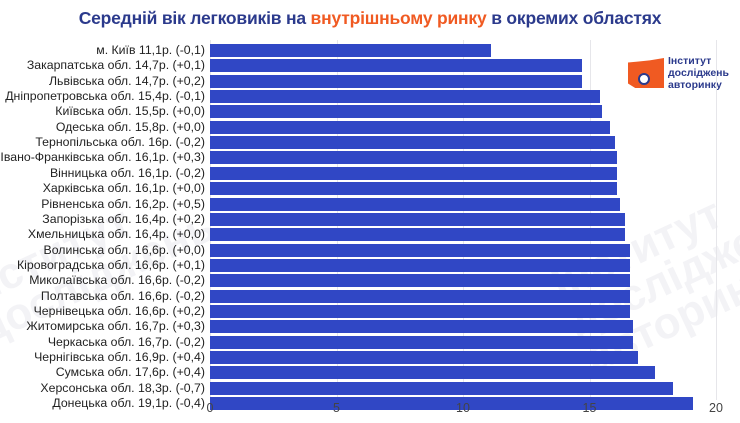 This screenshot has width=740, height=423. I want to click on bar-row: Полтавська обл. 16,6р. (-0,2), so click(370, 296).